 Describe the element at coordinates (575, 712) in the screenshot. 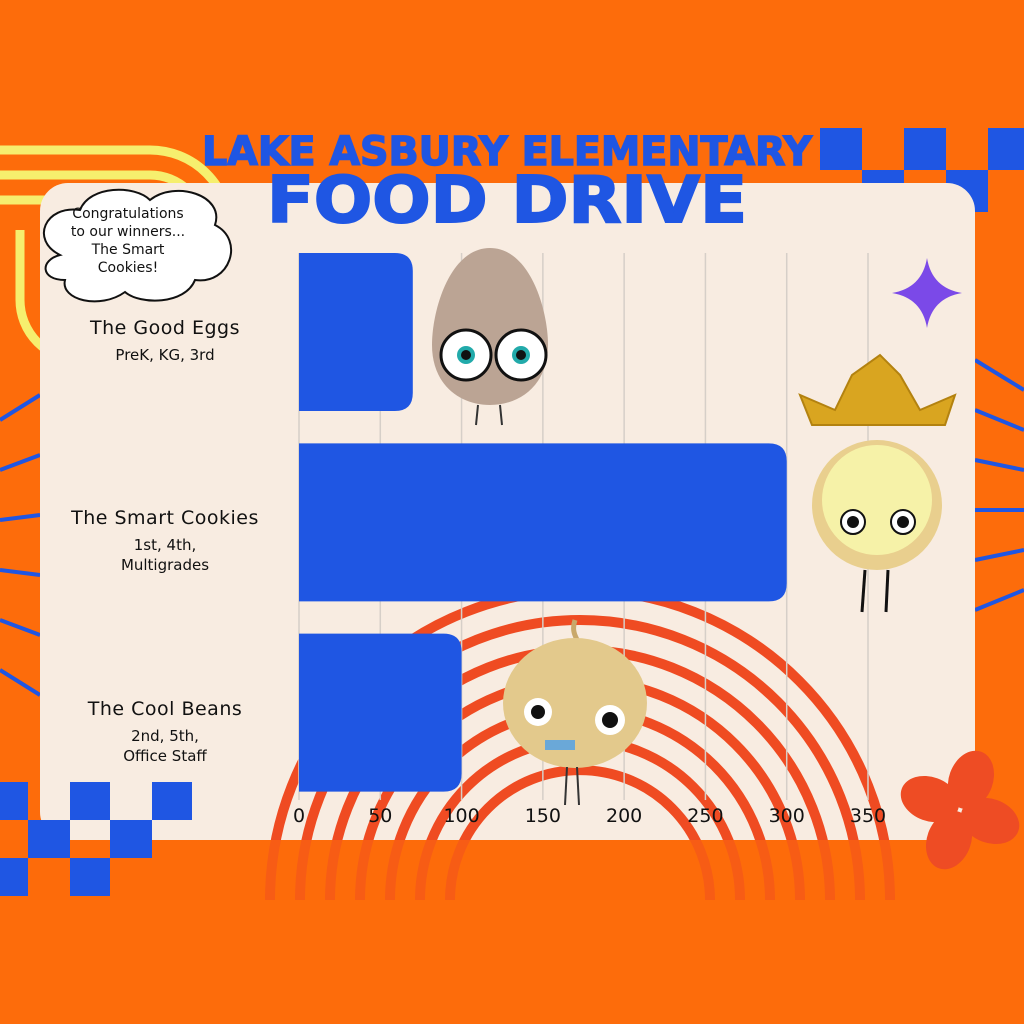

I see `bean-character` at that location.